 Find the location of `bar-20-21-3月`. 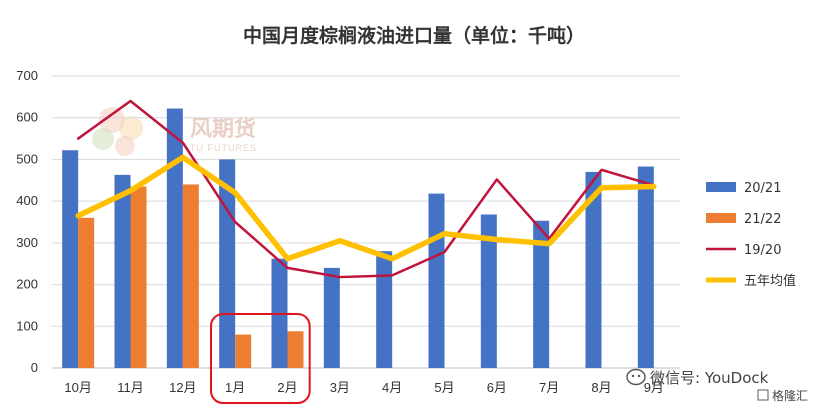

bar-20-21-3月 is located at coordinates (331, 317).